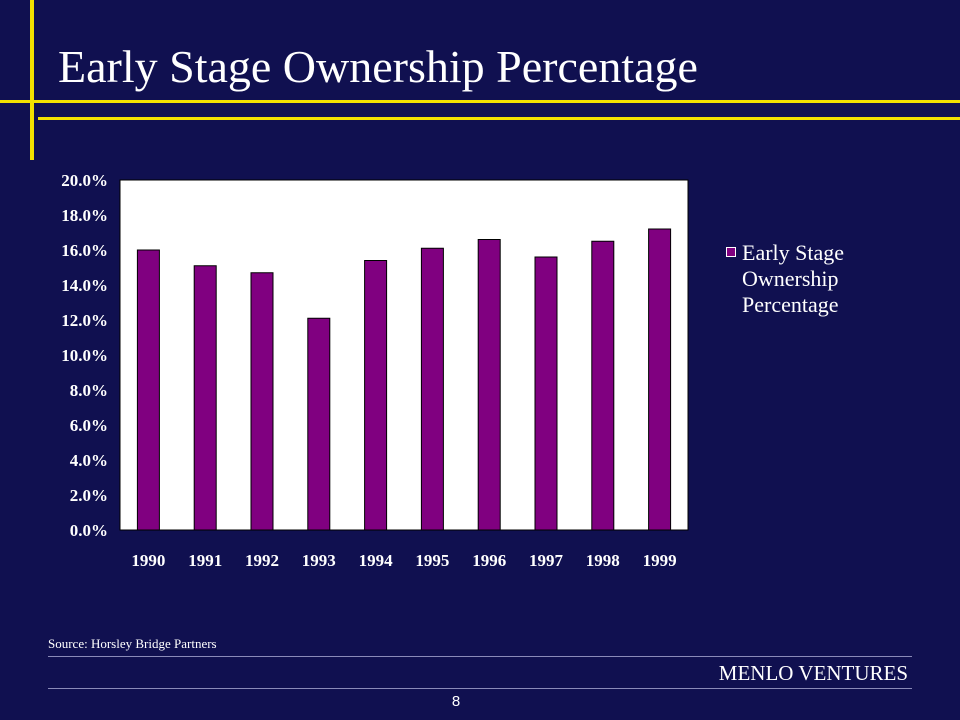 The width and height of the screenshot is (960, 720). I want to click on data-label: 14.7%, so click(262, 259).